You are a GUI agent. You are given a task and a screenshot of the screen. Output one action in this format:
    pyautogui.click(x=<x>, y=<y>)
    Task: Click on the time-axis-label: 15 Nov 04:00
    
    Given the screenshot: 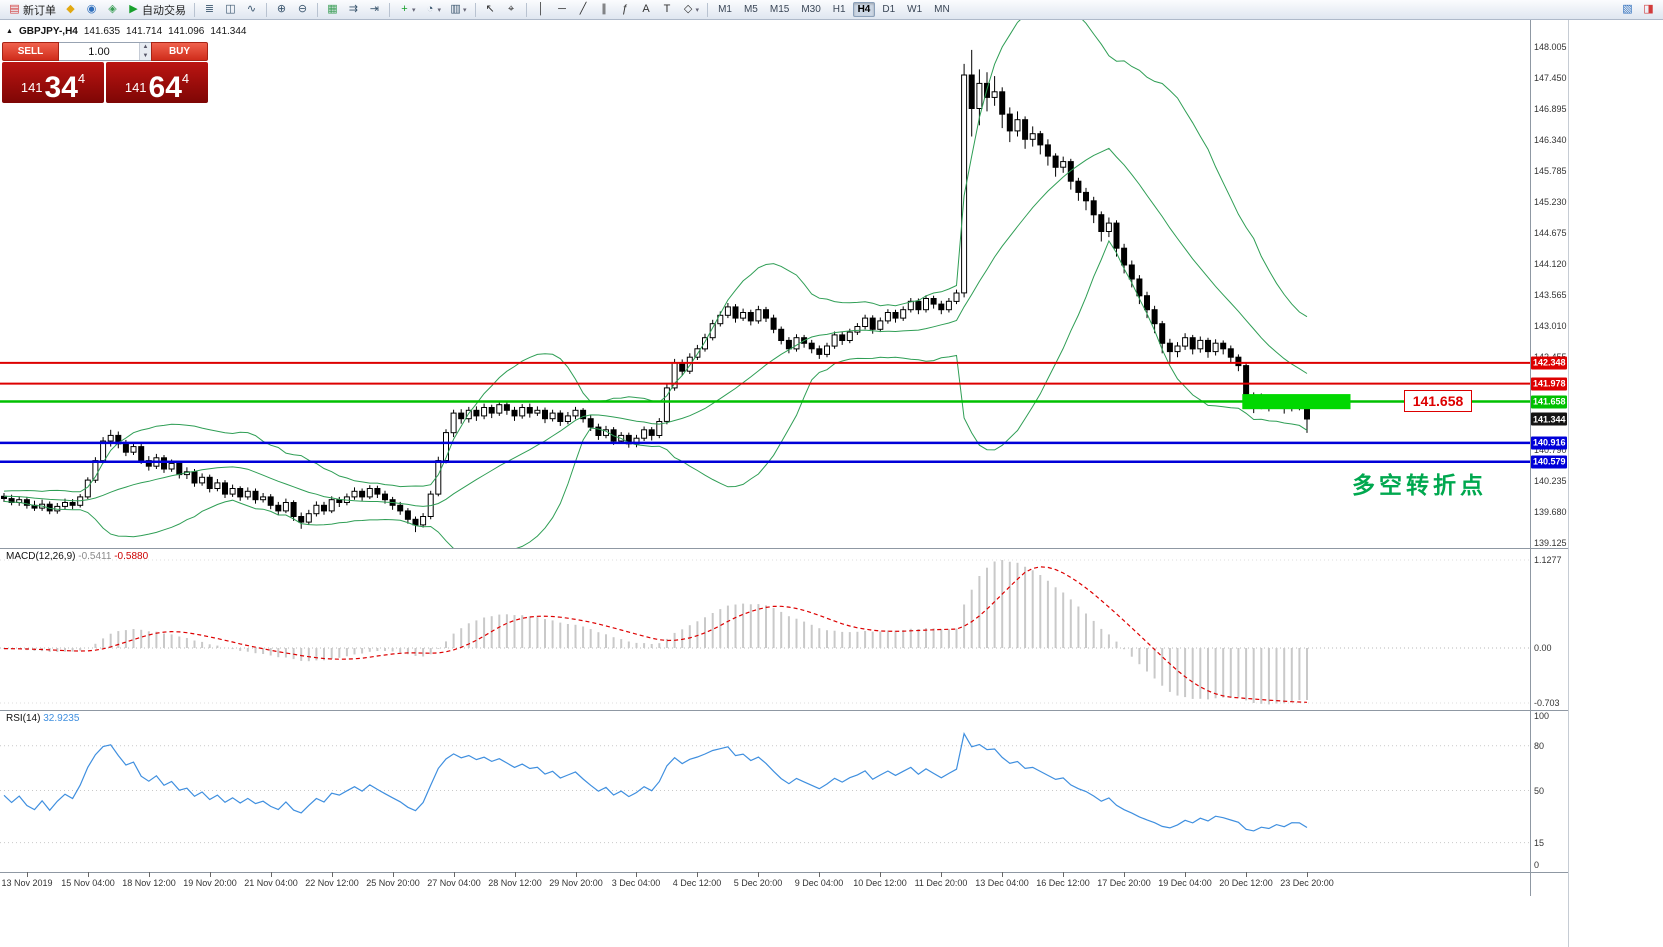 What is the action you would take?
    pyautogui.click(x=88, y=883)
    